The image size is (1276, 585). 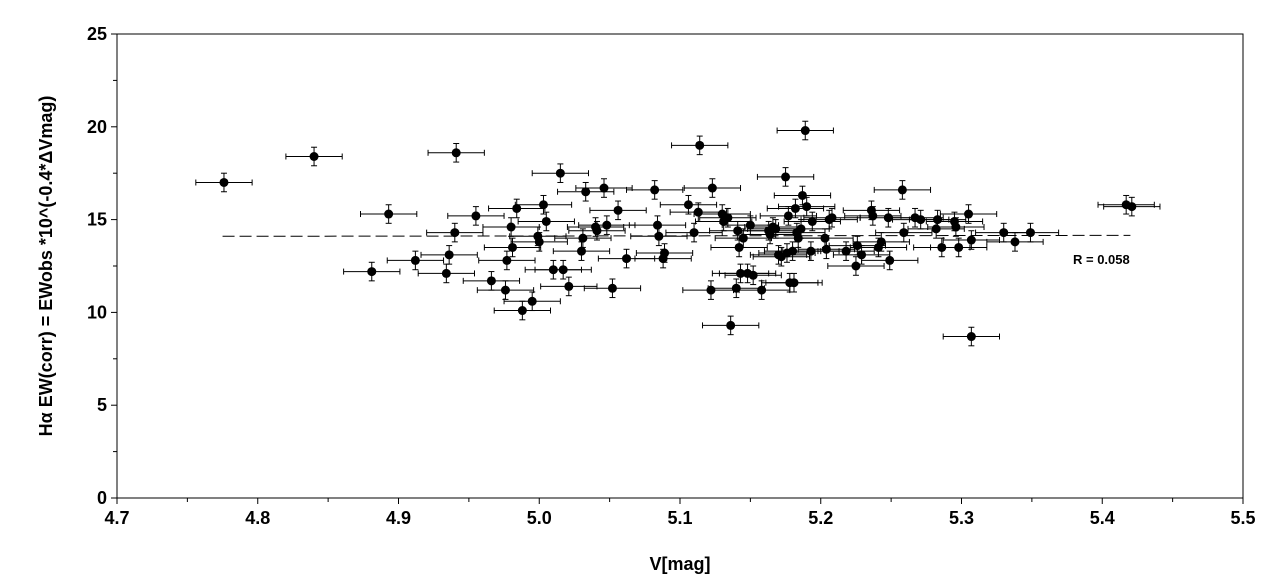 I want to click on y-tick-label: 5, so click(x=102, y=405).